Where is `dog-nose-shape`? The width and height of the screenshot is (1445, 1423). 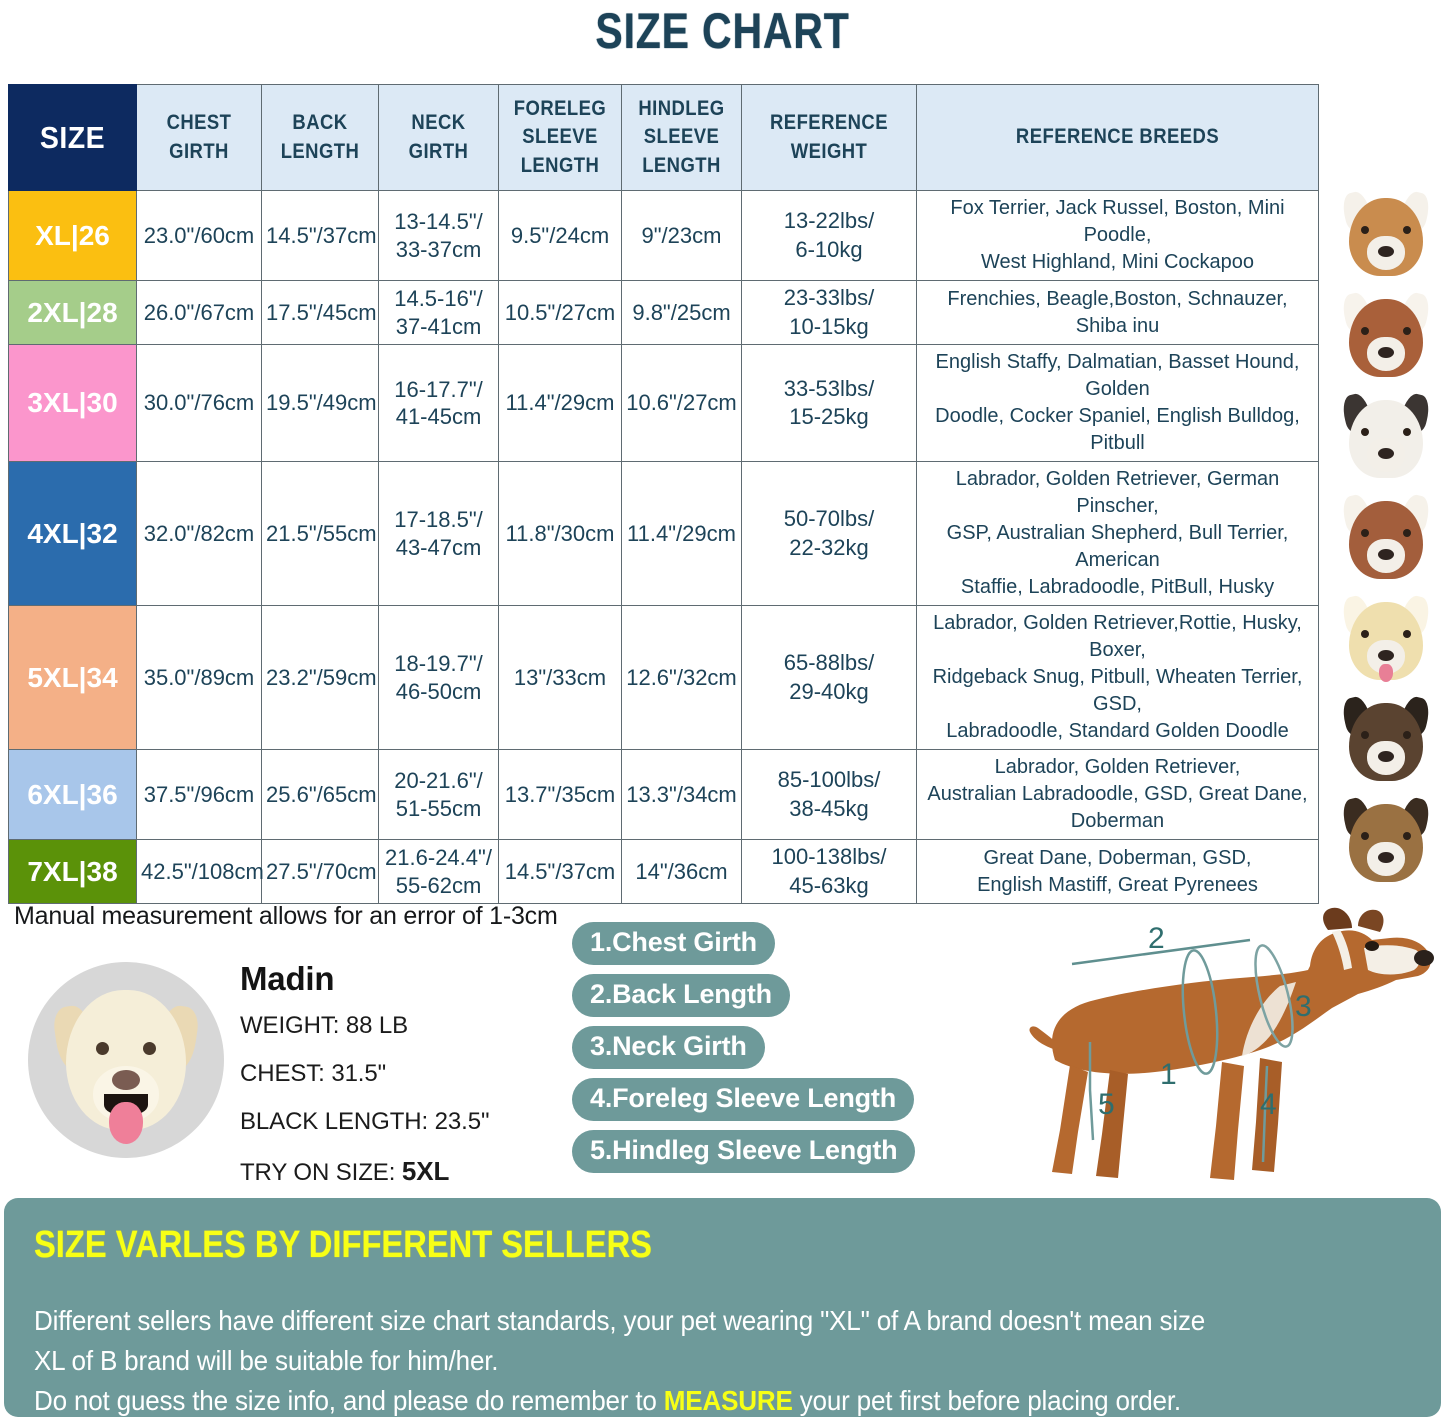
dog-nose-shape is located at coordinates (126, 1080).